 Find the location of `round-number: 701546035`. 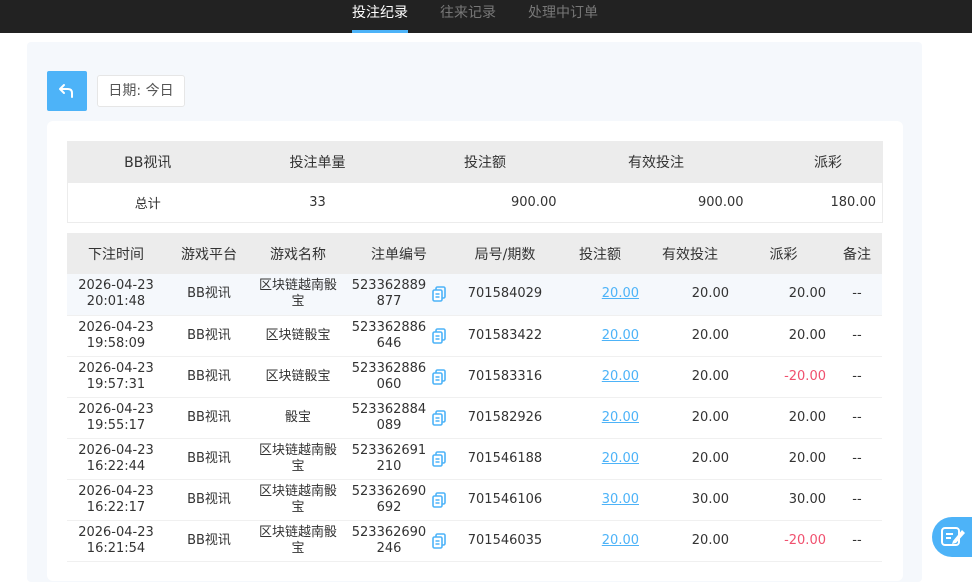

round-number: 701546035 is located at coordinates (505, 541).